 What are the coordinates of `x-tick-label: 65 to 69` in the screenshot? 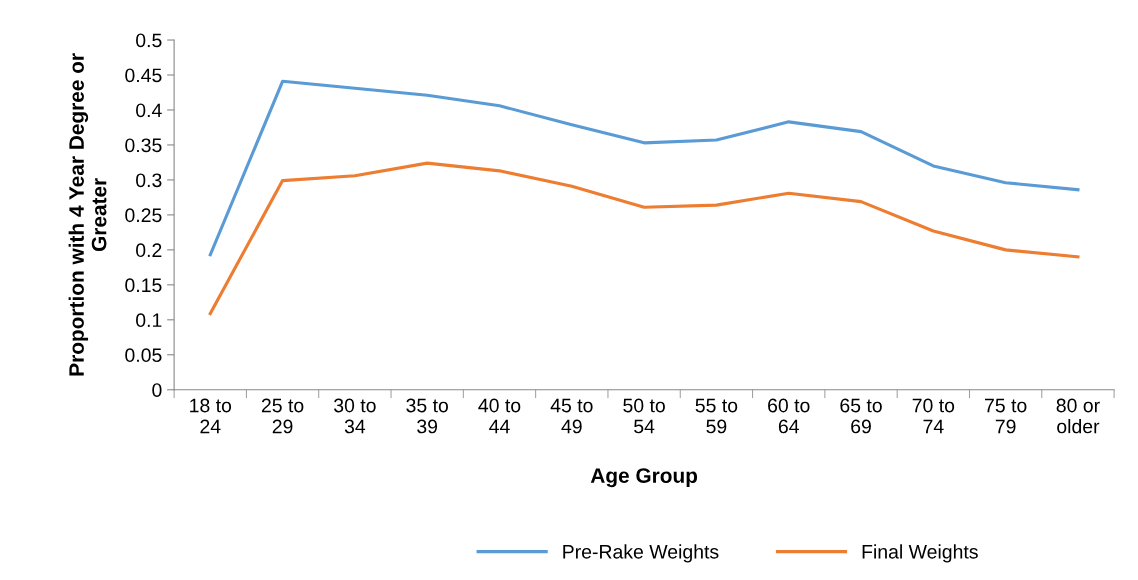 It's located at (861, 416).